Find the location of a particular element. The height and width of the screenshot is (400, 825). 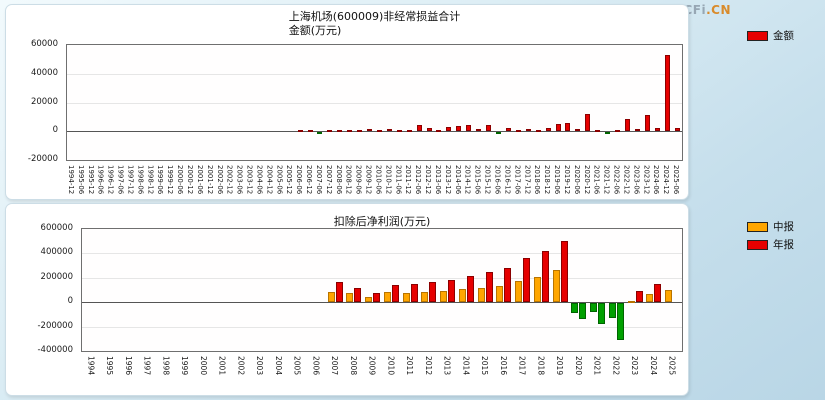

x-tick-label: 2020-12 is located at coordinates (586, 180).